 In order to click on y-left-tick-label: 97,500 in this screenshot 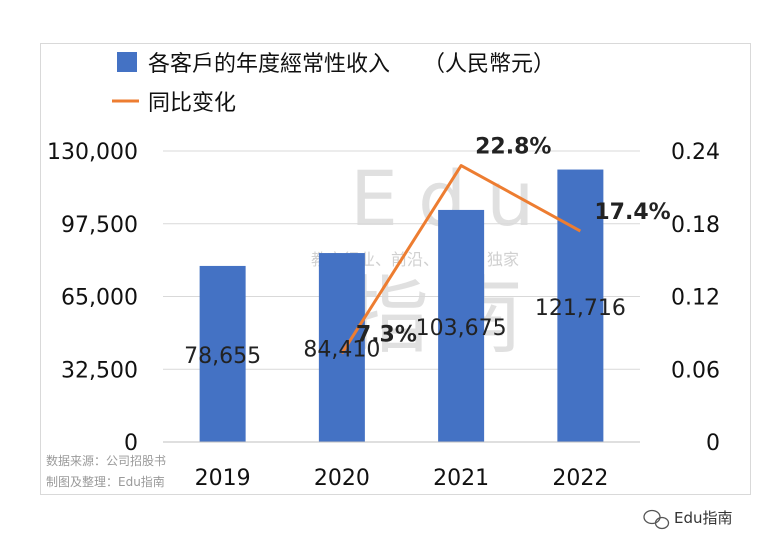, I will do `click(99, 225)`.